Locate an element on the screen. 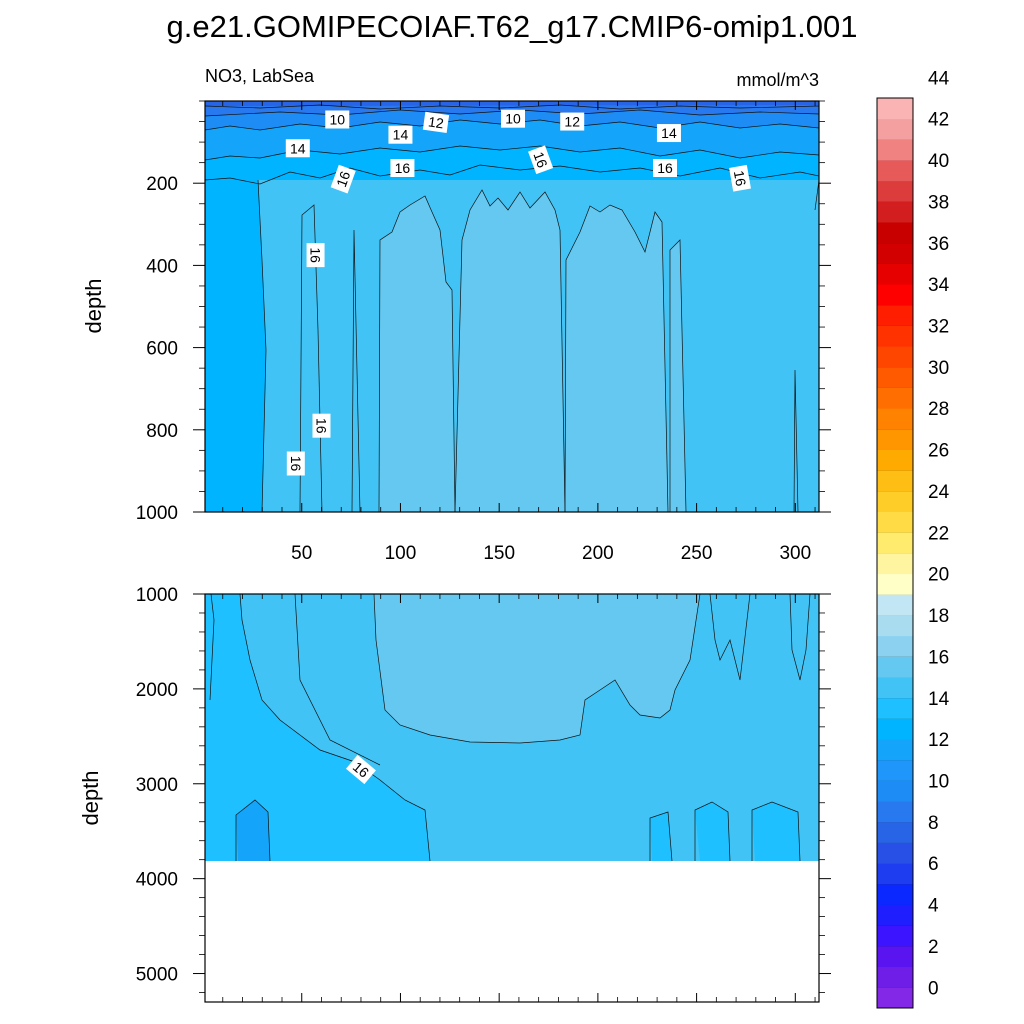  colorbar-label: 2 is located at coordinates (933, 947).